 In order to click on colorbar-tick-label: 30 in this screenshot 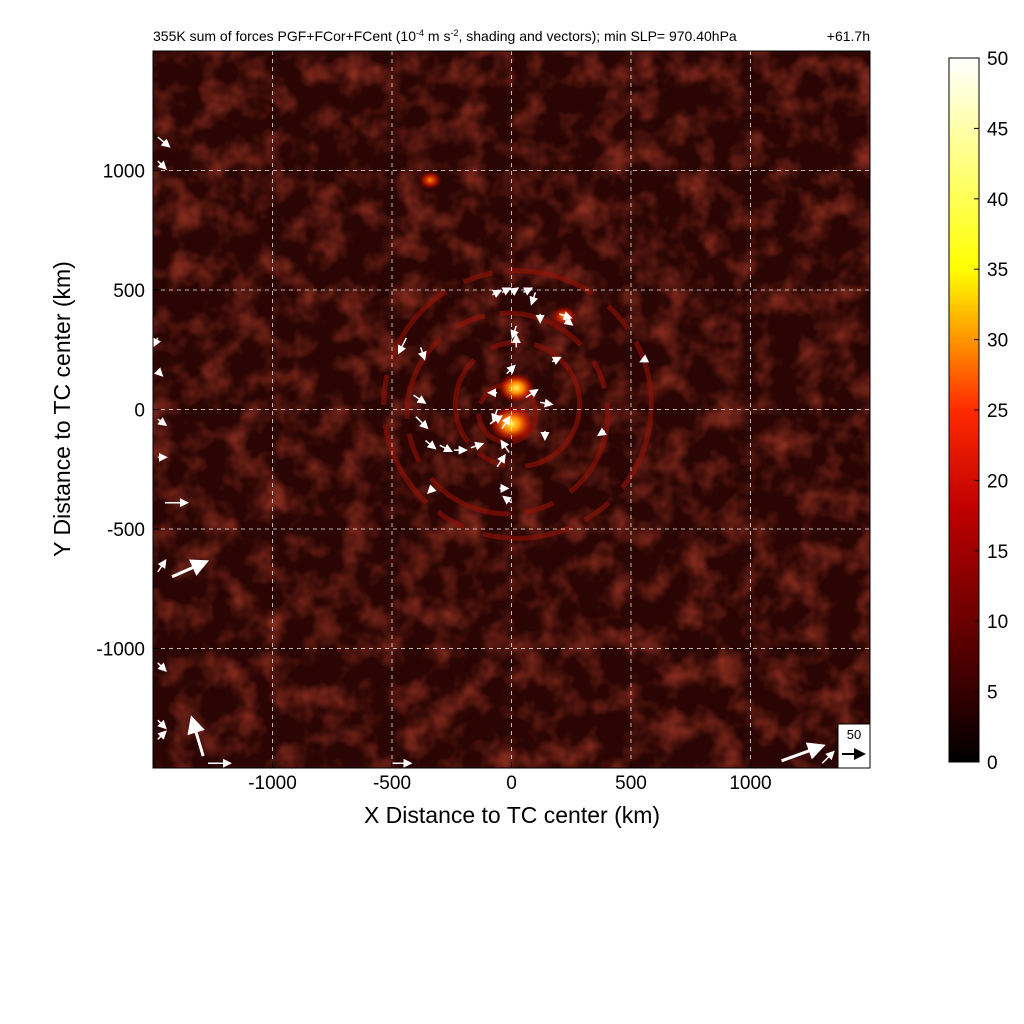, I will do `click(997, 341)`.